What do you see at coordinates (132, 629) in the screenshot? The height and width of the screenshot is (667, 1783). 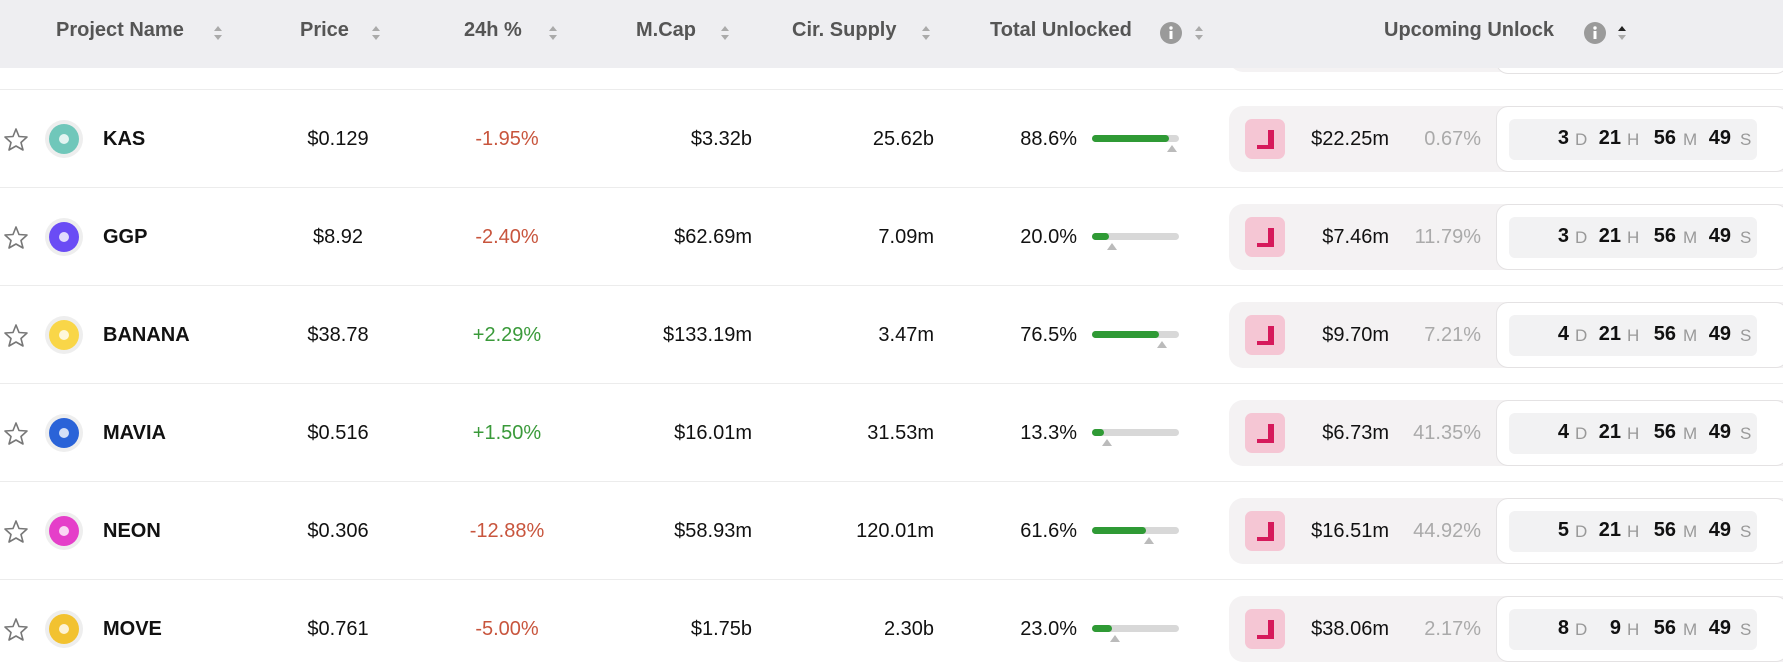 I see `token-name: MOVE` at bounding box center [132, 629].